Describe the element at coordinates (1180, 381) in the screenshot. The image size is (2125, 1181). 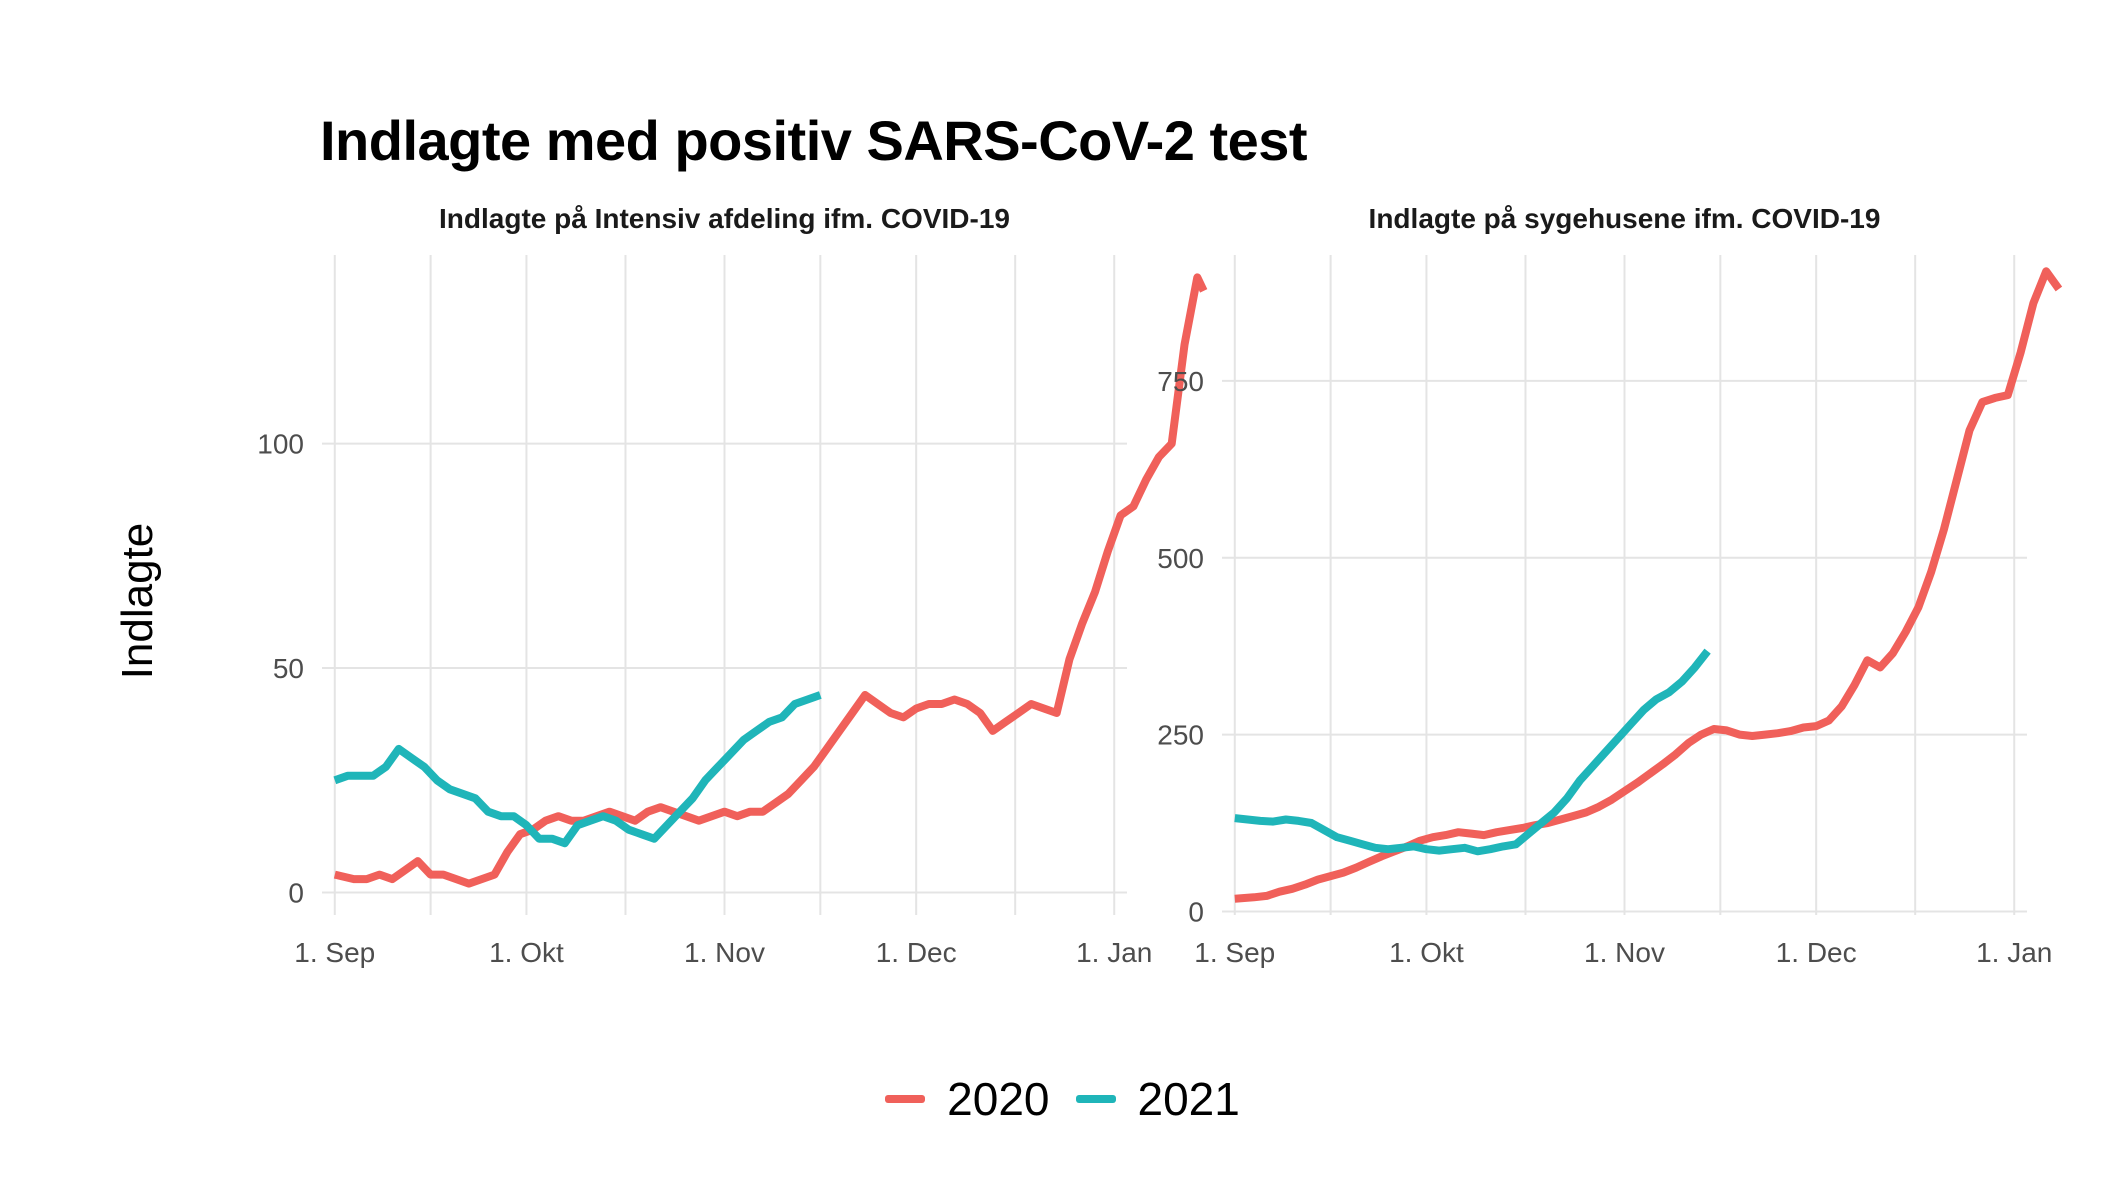
I see `y-tick-label: 750` at that location.